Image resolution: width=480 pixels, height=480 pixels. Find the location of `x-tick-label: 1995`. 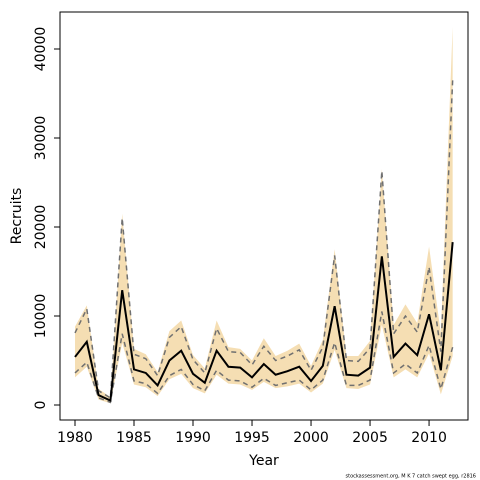

x-tick-label: 1995 is located at coordinates (252, 438).